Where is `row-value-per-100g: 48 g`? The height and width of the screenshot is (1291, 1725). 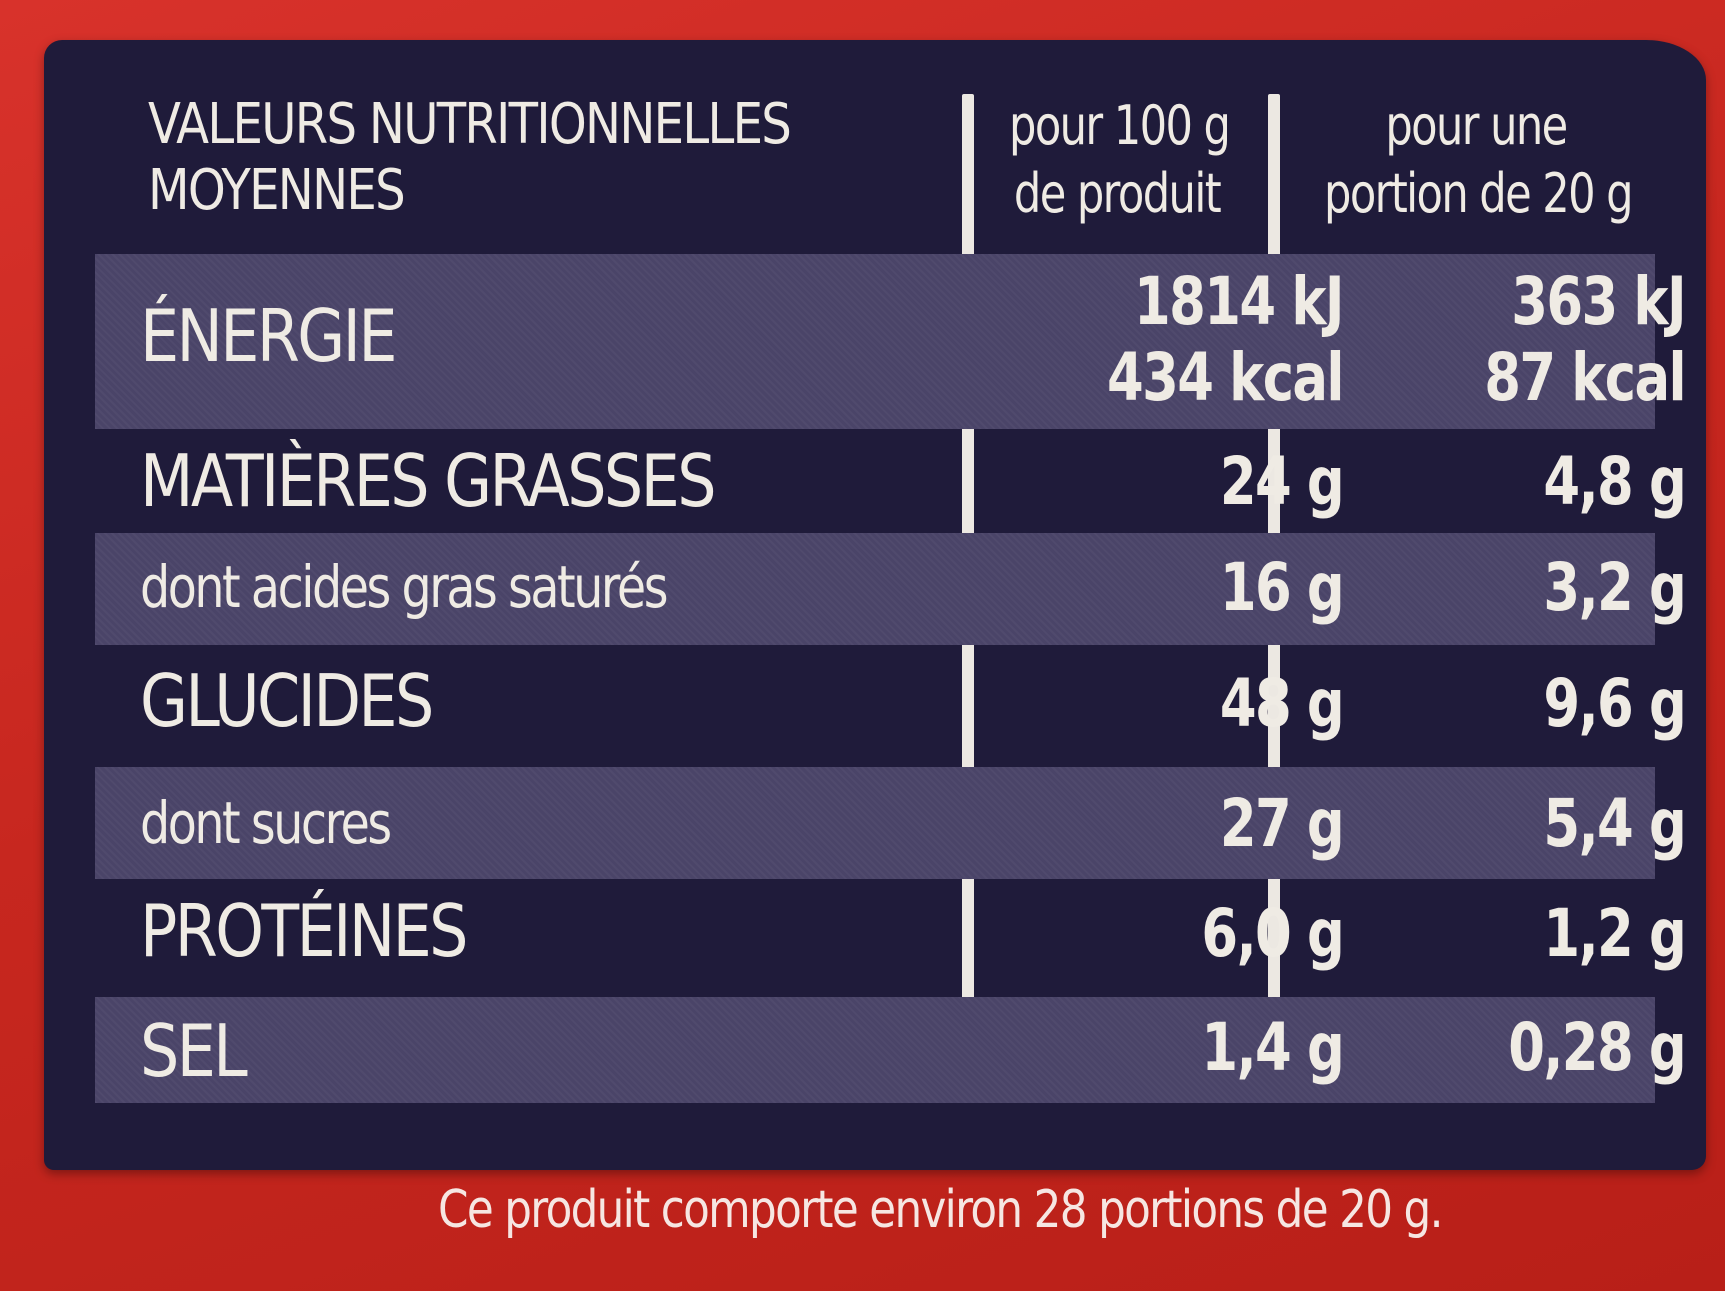 row-value-per-100g: 48 g is located at coordinates (1282, 703).